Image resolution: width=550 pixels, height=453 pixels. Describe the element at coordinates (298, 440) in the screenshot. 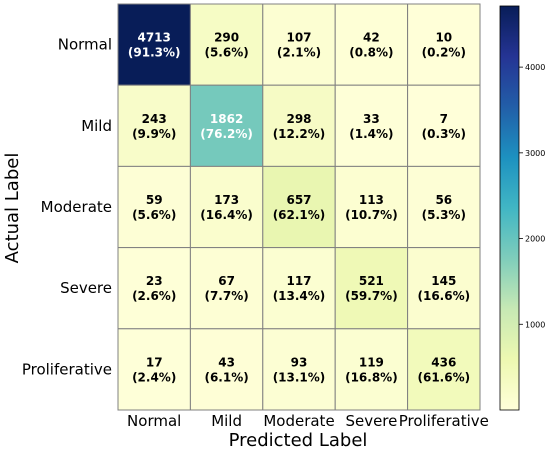

I see `x-axis-title: Predicted Label` at that location.